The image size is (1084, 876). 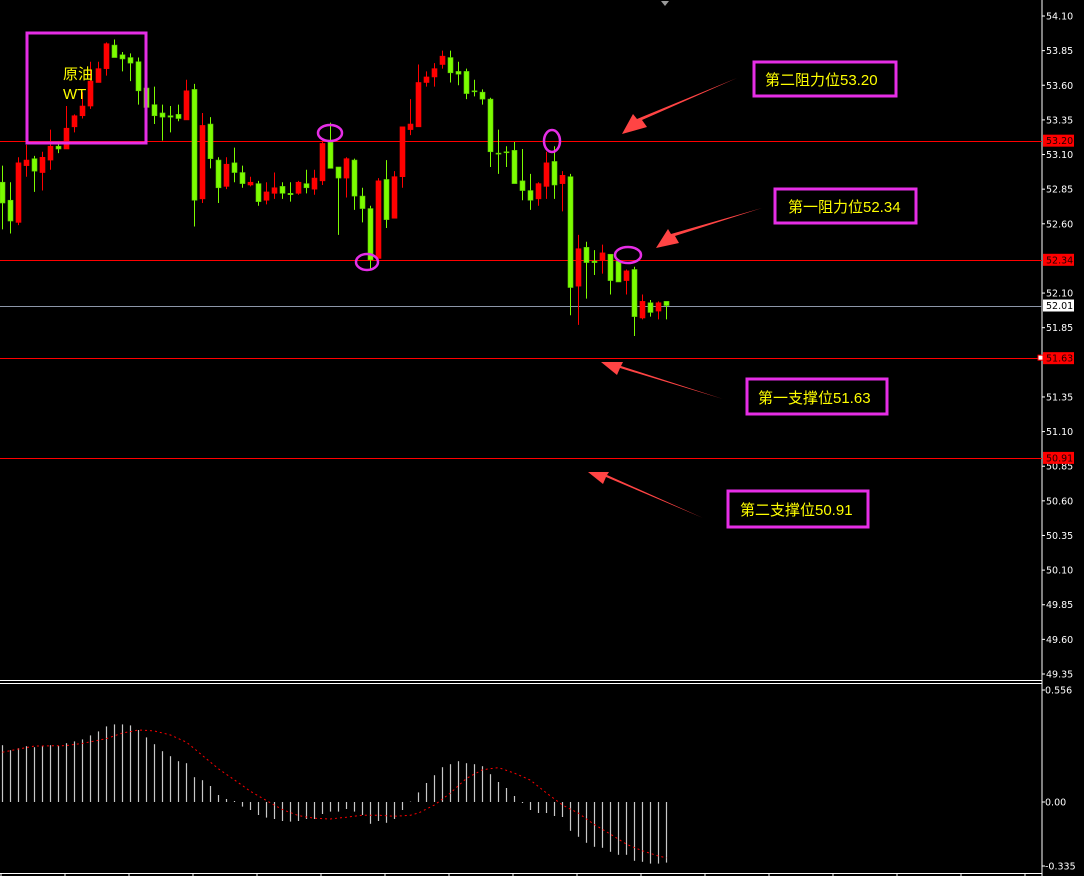 I want to click on support-1-label: 第一支撑位51.63, so click(x=814, y=398).